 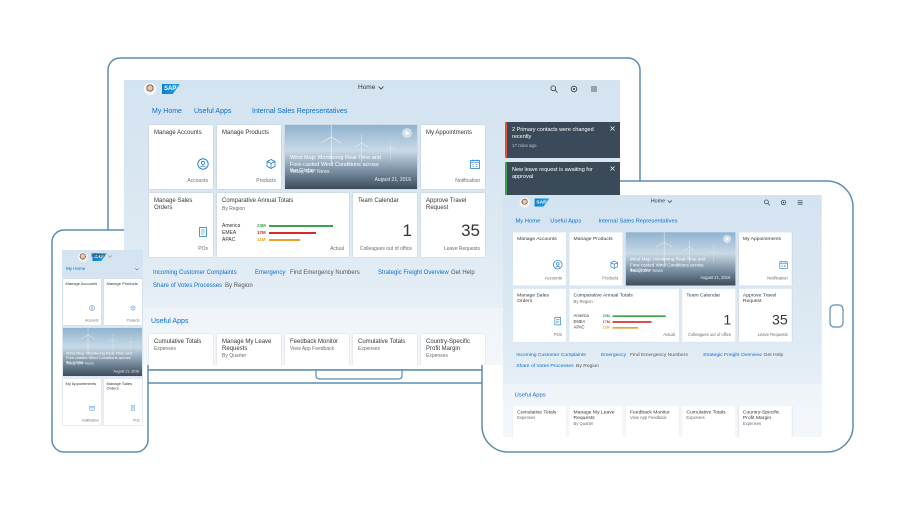 I want to click on tile-title: Manage Accounts, so click(x=81, y=284).